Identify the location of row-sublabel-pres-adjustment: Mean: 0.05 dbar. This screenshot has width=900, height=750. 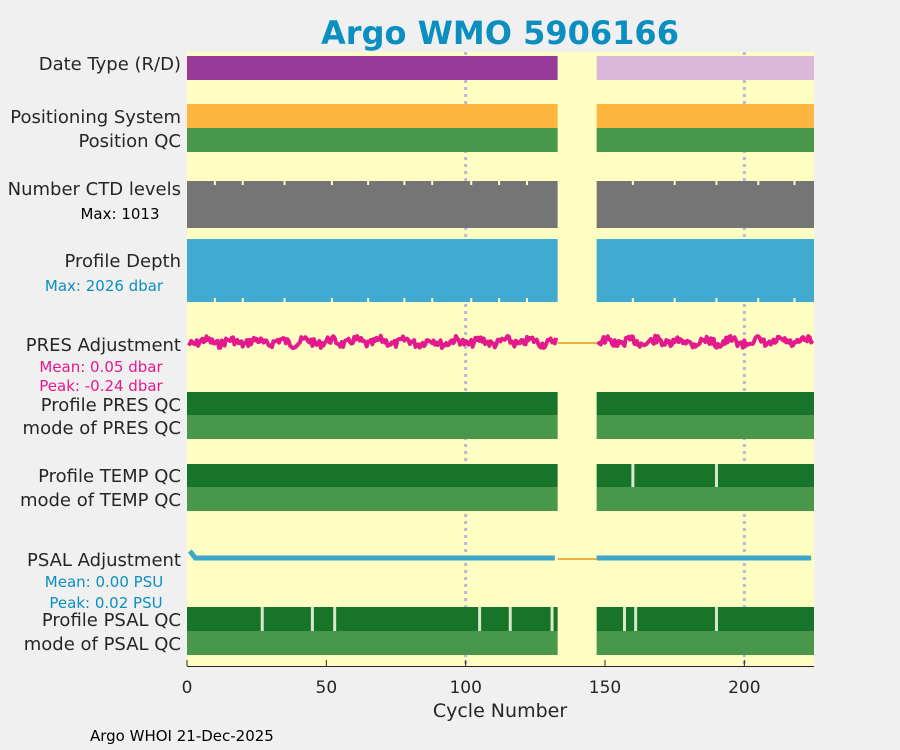
(101, 367).